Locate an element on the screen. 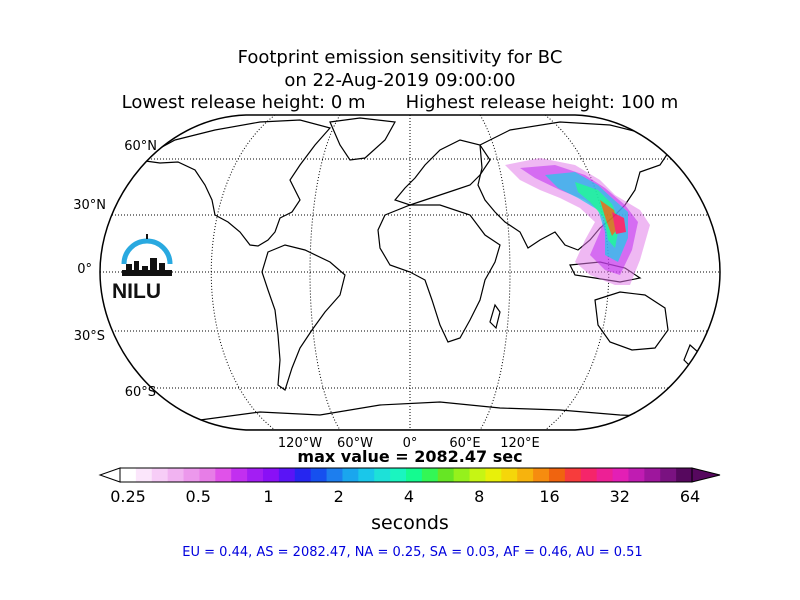 The height and width of the screenshot is (600, 800). colorbar-tick-label: 32 is located at coordinates (619, 496).